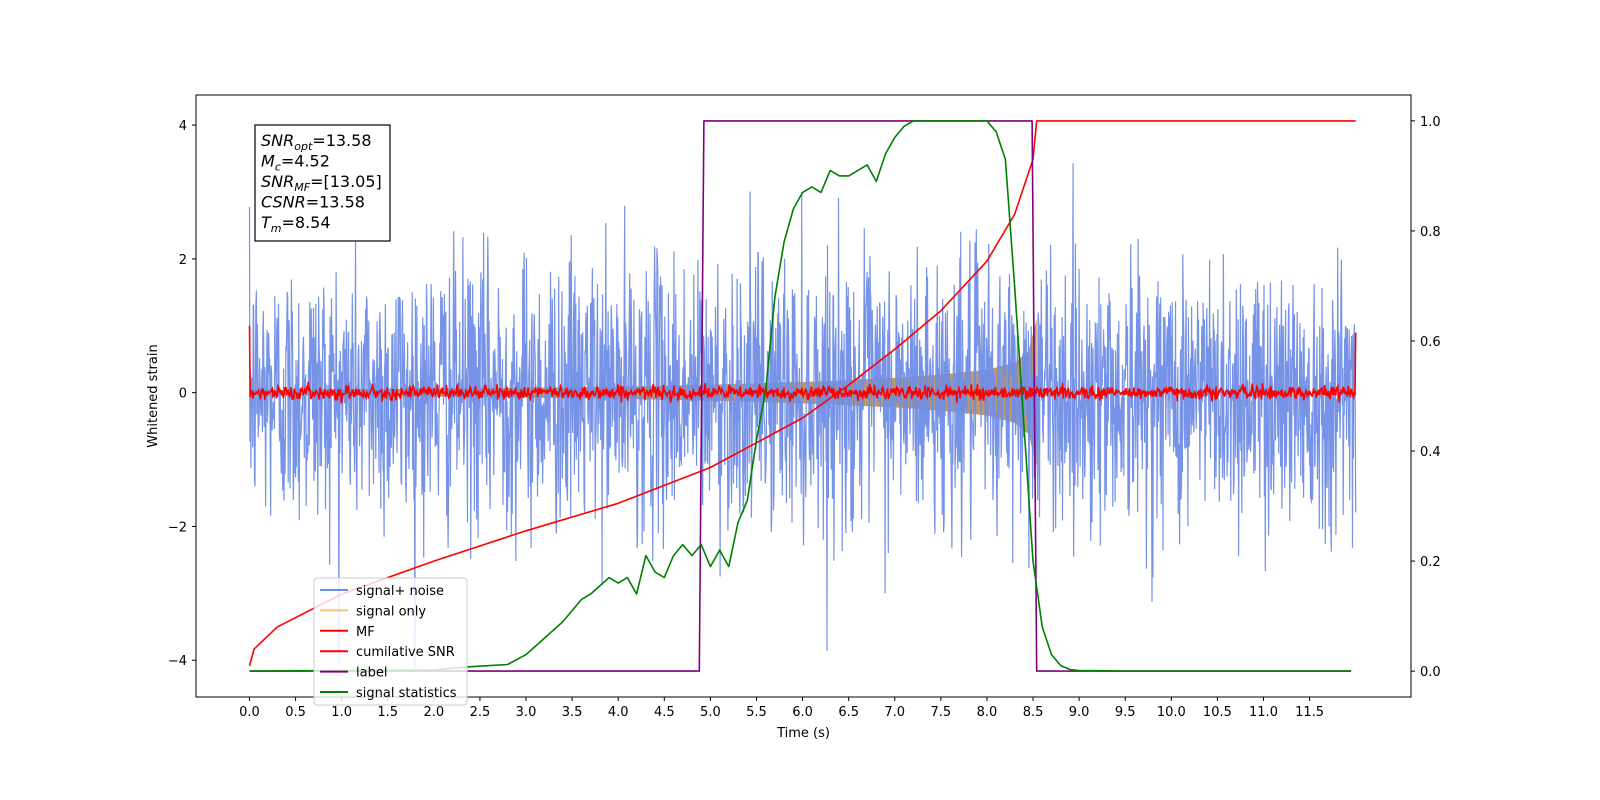 This screenshot has width=1600, height=800. I want to click on x-tick-label: 8.5, so click(1033, 712).